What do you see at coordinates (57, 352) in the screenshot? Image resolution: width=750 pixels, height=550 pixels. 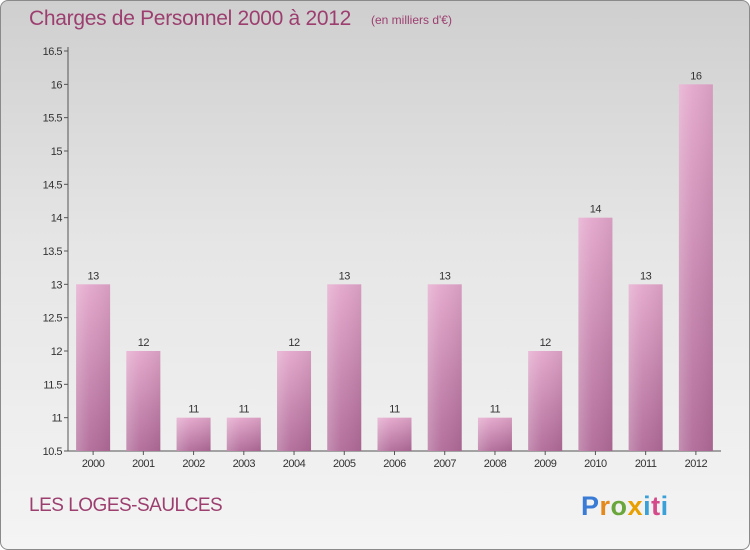 I see `y-tick-label: 12` at bounding box center [57, 352].